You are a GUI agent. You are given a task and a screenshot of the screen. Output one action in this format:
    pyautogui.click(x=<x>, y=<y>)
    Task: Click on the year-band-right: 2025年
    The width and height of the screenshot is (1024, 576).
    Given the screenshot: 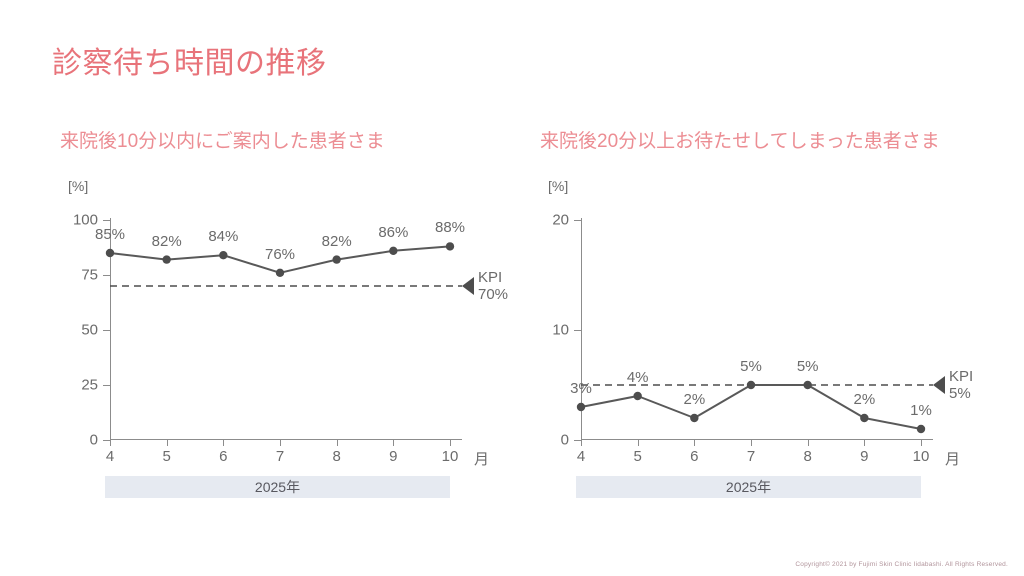 What is the action you would take?
    pyautogui.click(x=748, y=487)
    